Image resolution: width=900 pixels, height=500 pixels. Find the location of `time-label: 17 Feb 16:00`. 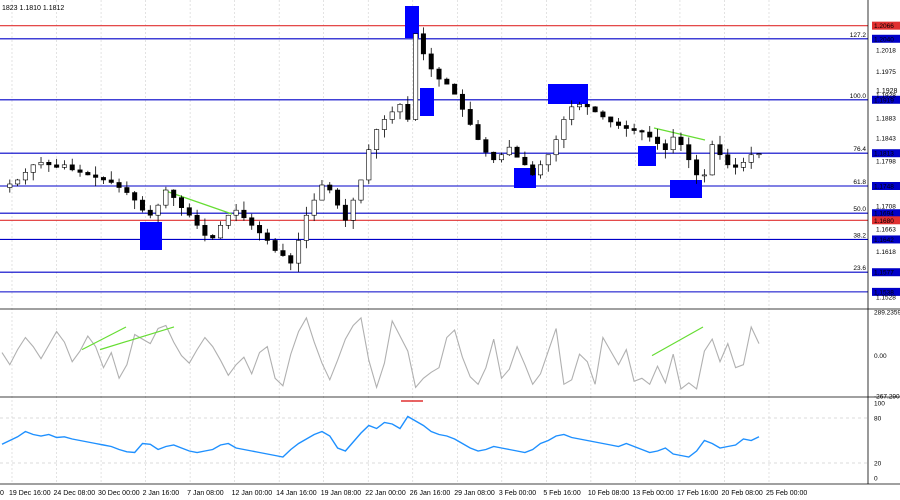

time-label: 17 Feb 16:00 is located at coordinates (697, 493).